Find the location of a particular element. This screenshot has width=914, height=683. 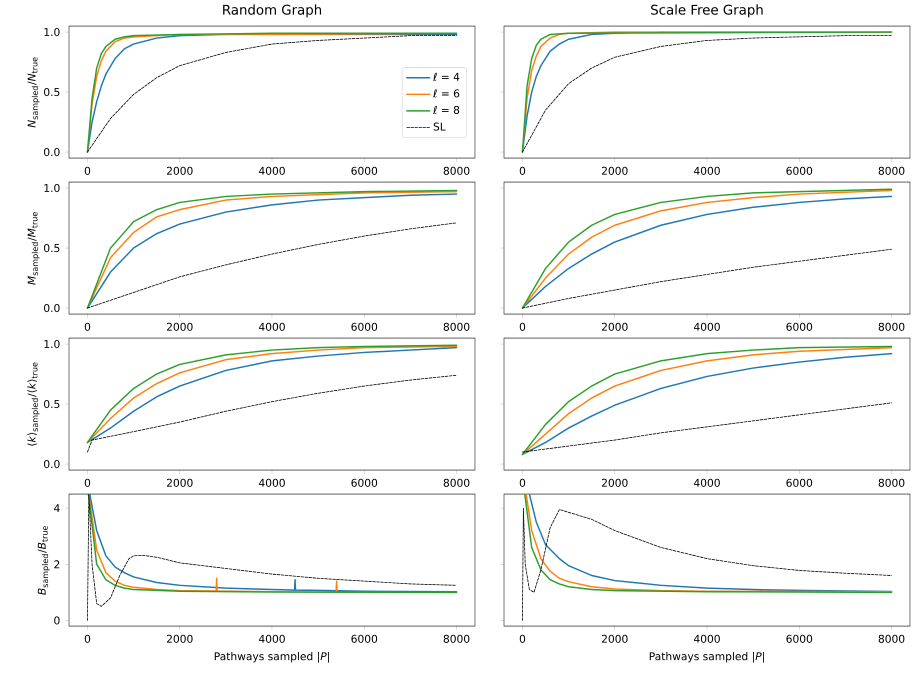

y-axis-title: ⟨k⟩$_{sampled}$/⟨k⟩$_{true}$ is located at coordinates (33, 404).